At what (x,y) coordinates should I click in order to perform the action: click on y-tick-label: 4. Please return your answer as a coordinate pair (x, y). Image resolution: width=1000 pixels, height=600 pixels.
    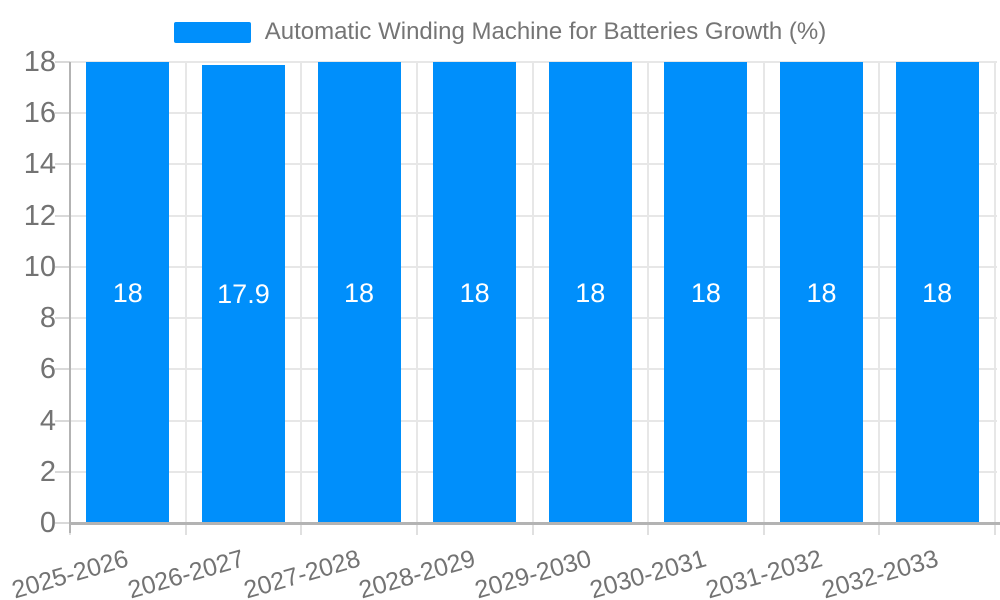
    Looking at the image, I should click on (47, 420).